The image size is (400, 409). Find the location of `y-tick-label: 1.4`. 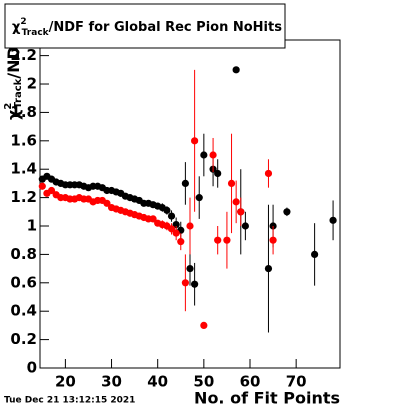

y-tick-label: 1.4 is located at coordinates (23, 169).